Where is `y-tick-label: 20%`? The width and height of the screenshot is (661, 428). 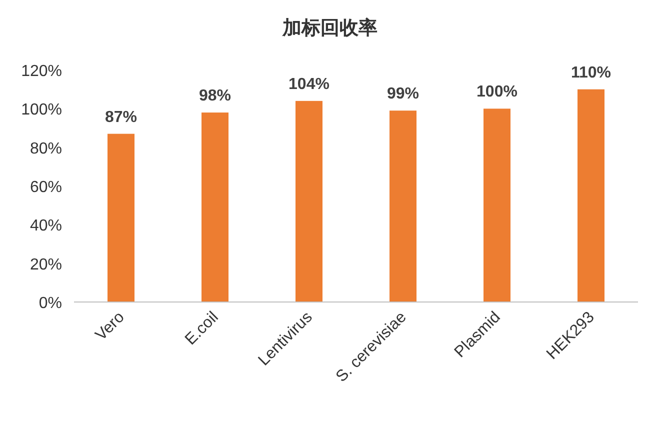 y-tick-label: 20% is located at coordinates (46, 265).